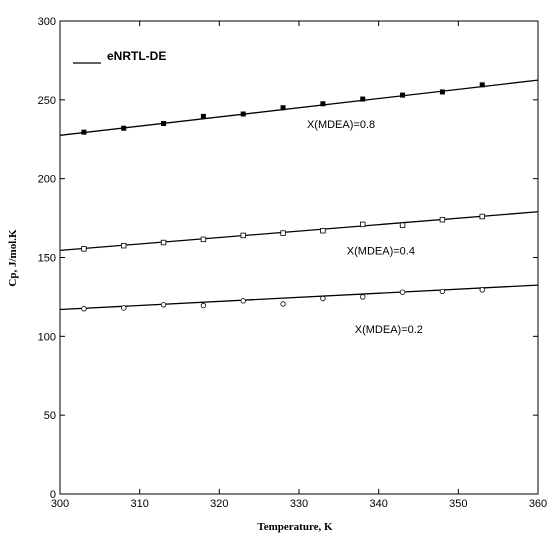 Image resolution: width=560 pixels, height=542 pixels. What do you see at coordinates (378, 504) in the screenshot?
I see `x-tick-label: 340` at bounding box center [378, 504].